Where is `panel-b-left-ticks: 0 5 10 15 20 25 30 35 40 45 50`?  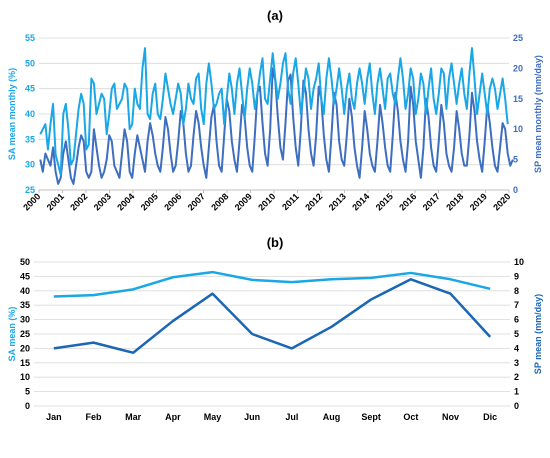
panel-b-left-ticks: 0 5 10 15 20 25 30 35 40 45 50 is located at coordinates (25, 334).